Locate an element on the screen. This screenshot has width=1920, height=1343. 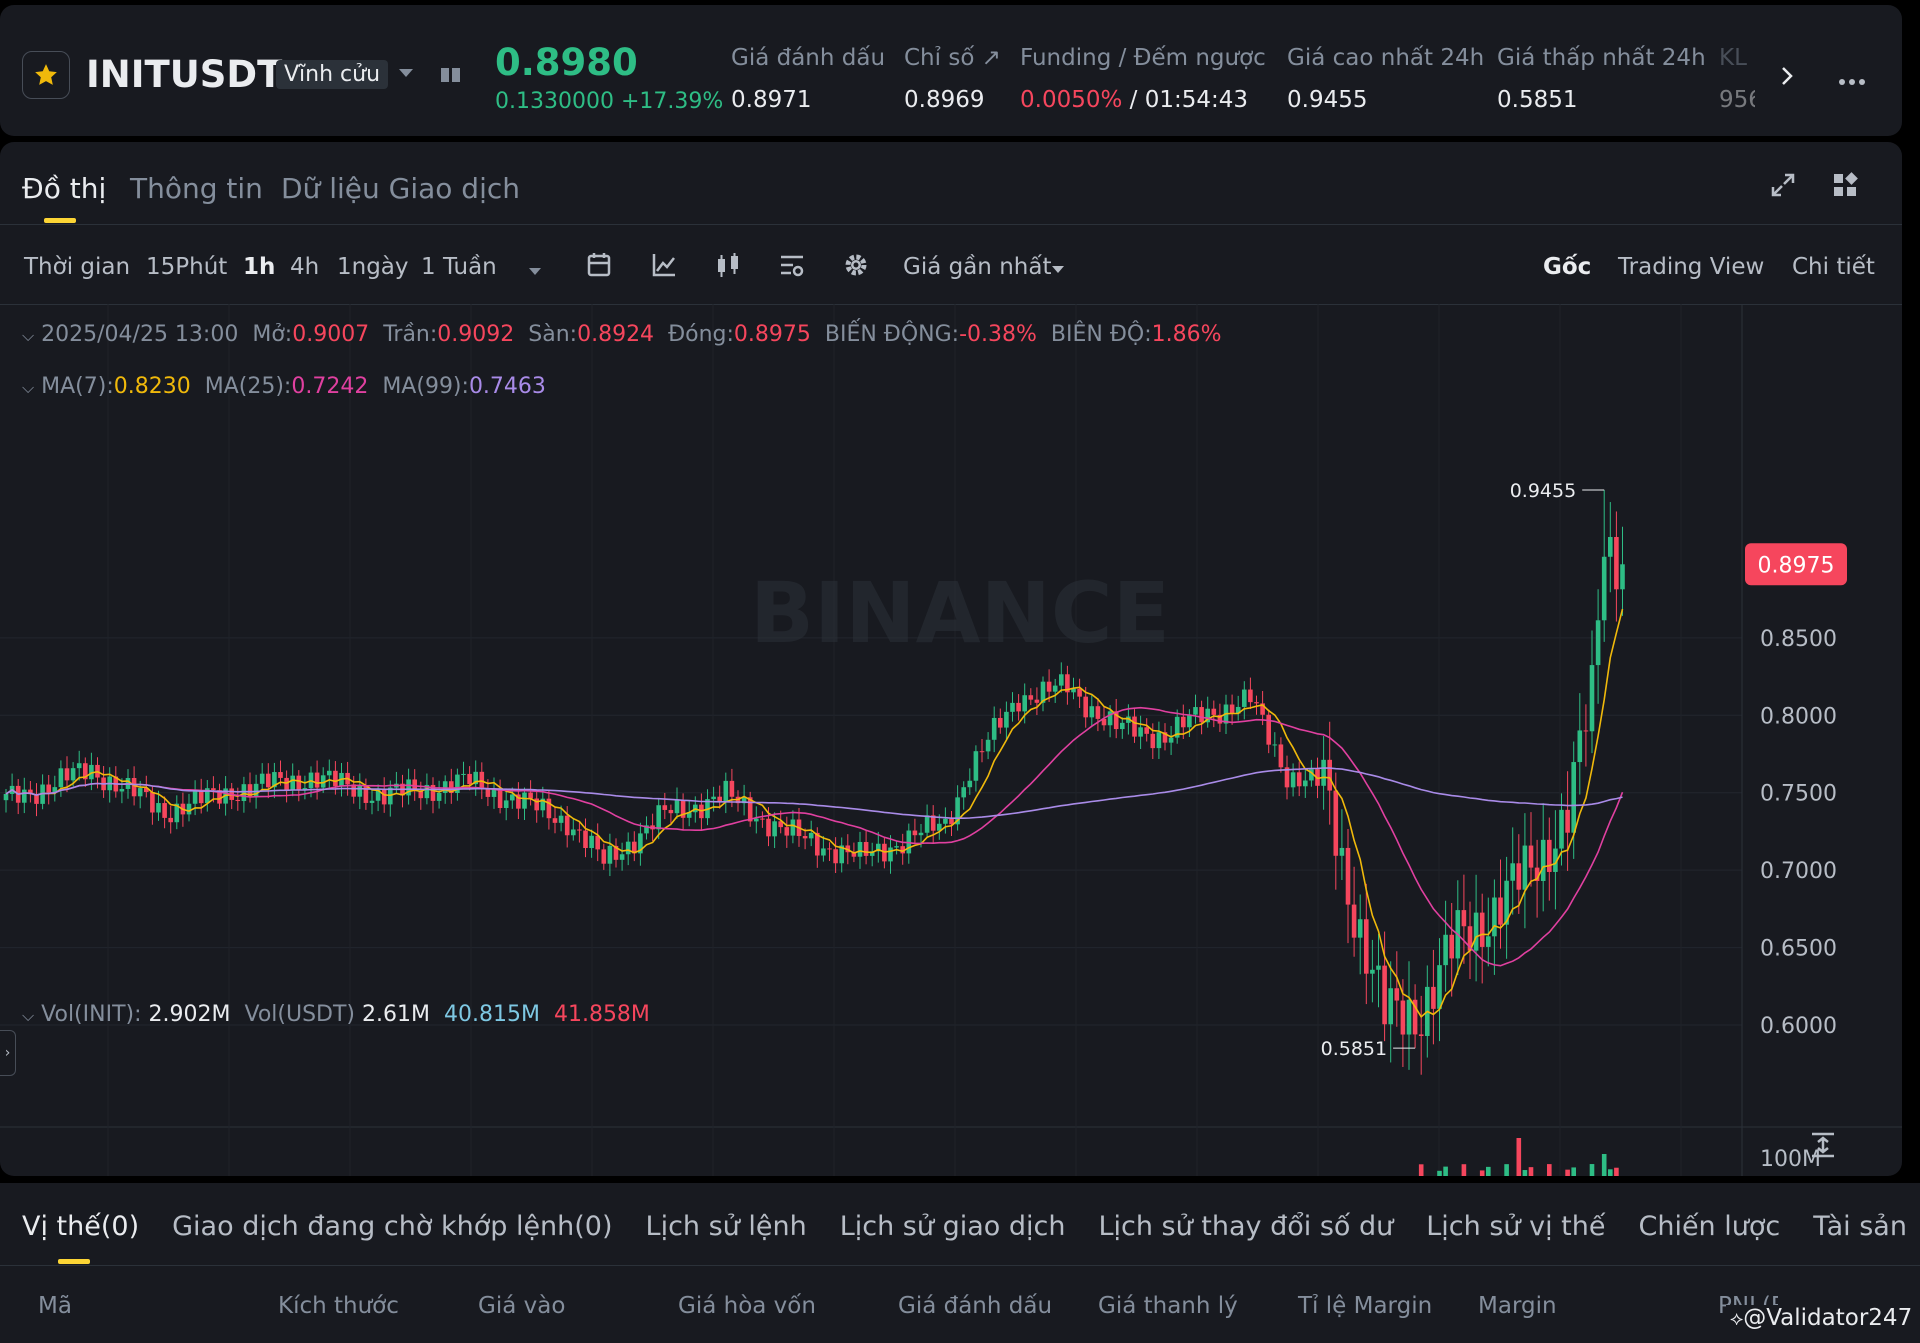
calendar-icon is located at coordinates (599, 267).